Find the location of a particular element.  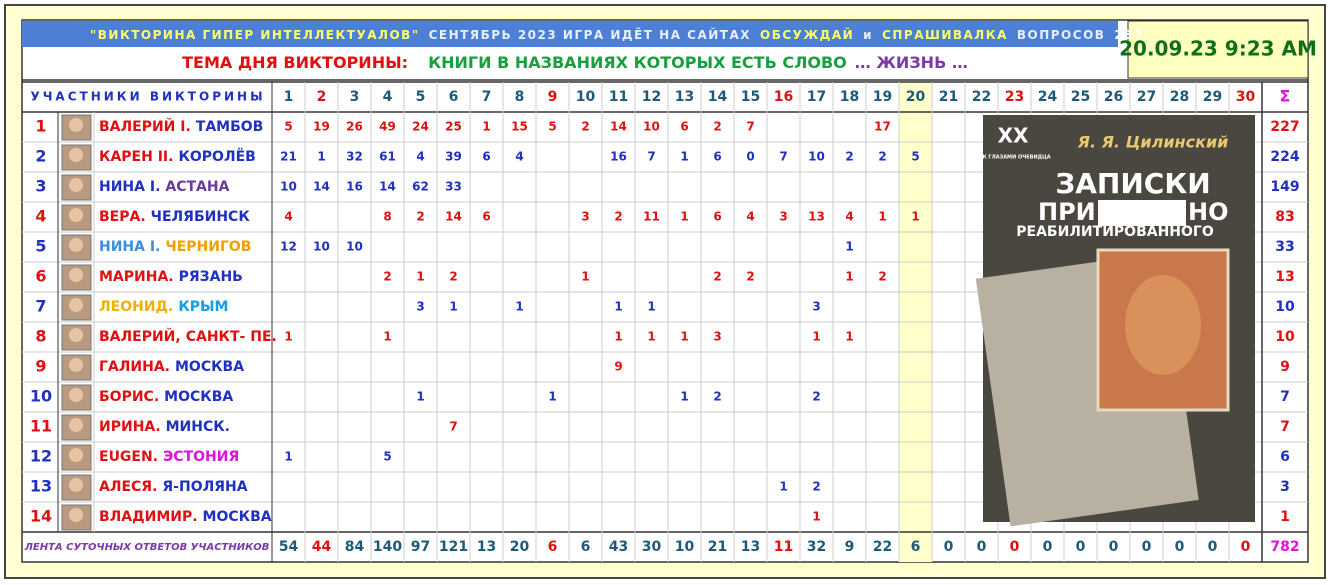

participant-city: ТАМБОВ is located at coordinates (230, 127).